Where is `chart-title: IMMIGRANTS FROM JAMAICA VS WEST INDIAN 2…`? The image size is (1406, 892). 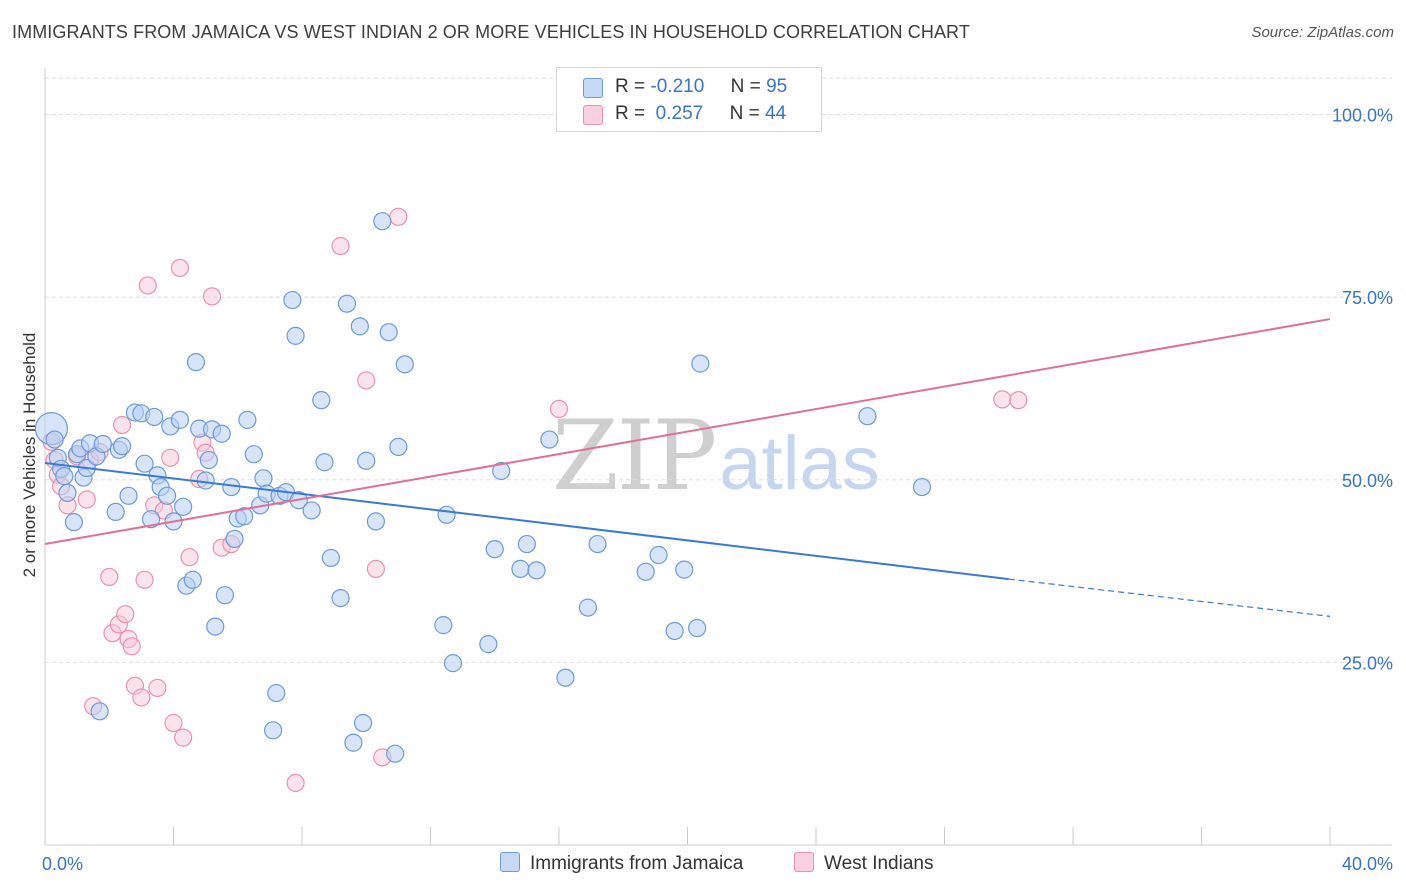 chart-title: IMMIGRANTS FROM JAMAICA VS WEST INDIAN 2… is located at coordinates (491, 32).